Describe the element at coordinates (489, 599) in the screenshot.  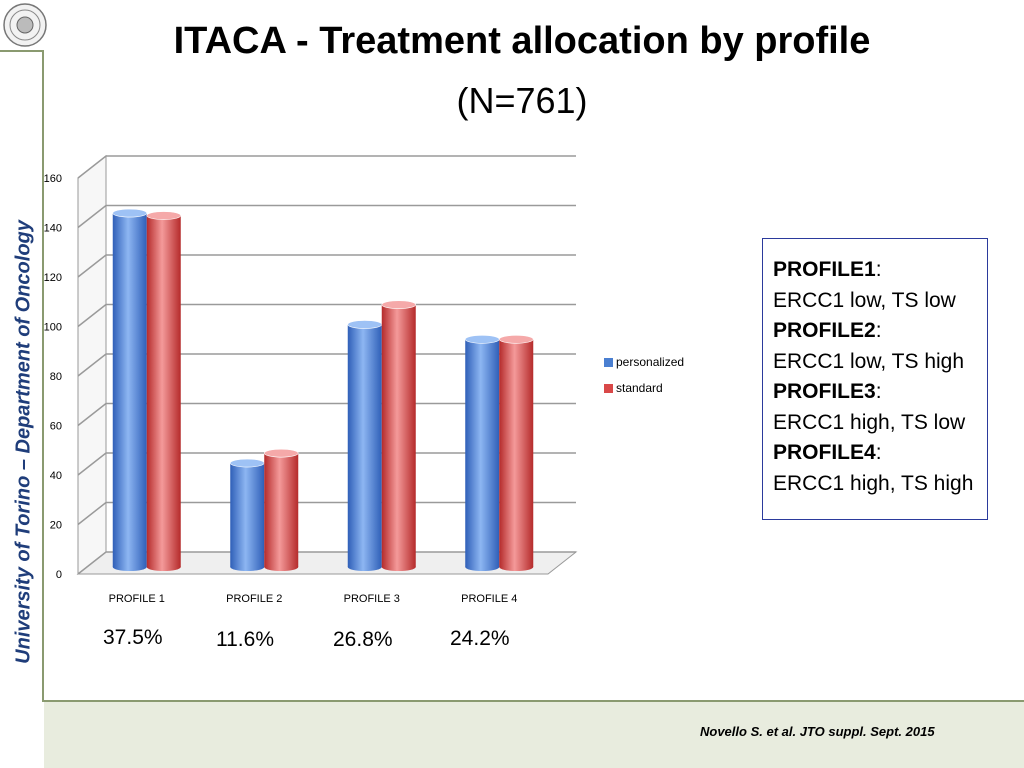
I see `x-tick-label: PROFILE 4` at that location.